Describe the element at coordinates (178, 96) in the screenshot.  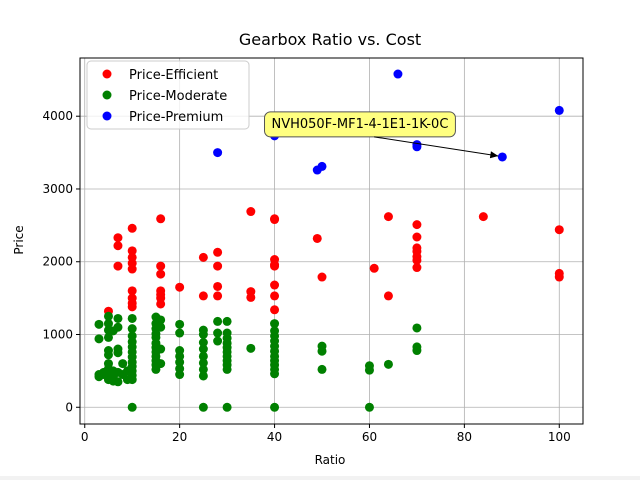
I see `legend-label: Price-Moderate` at that location.